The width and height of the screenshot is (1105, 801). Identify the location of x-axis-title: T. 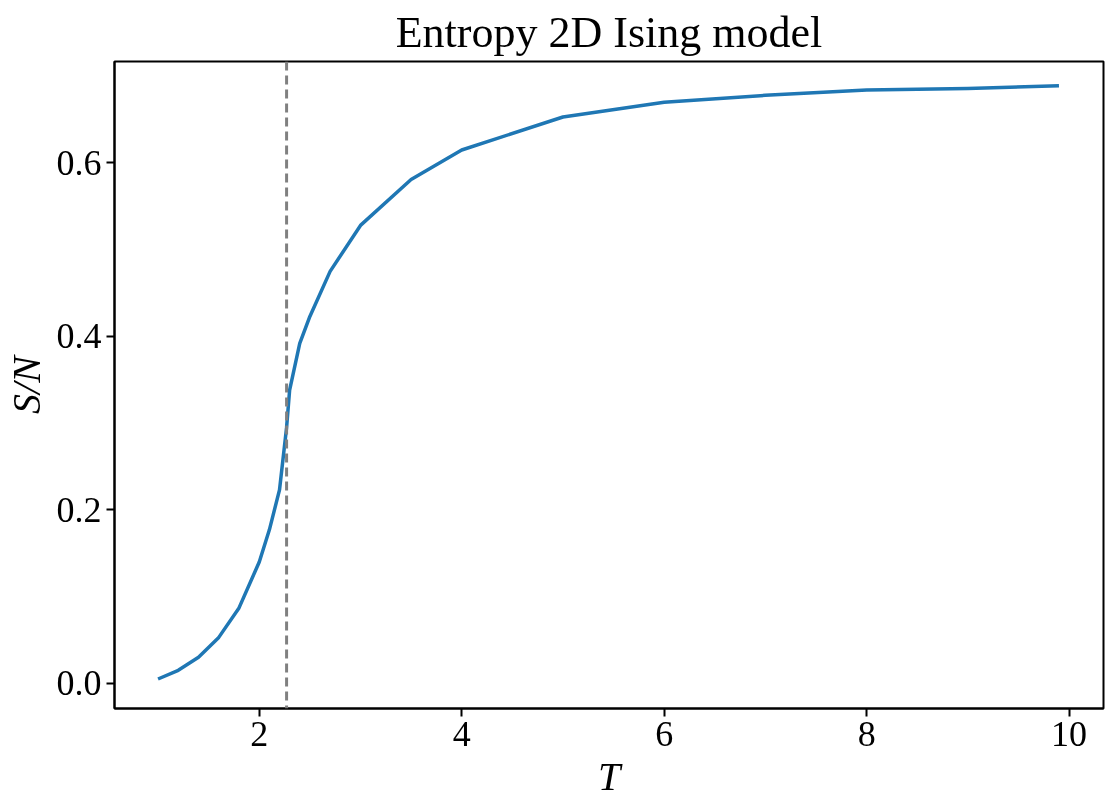
(610, 776).